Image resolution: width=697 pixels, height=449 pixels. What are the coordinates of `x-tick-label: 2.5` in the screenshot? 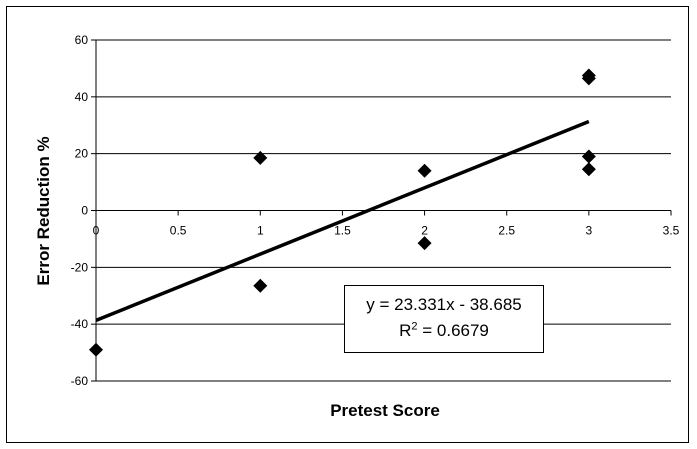 It's located at (506, 231).